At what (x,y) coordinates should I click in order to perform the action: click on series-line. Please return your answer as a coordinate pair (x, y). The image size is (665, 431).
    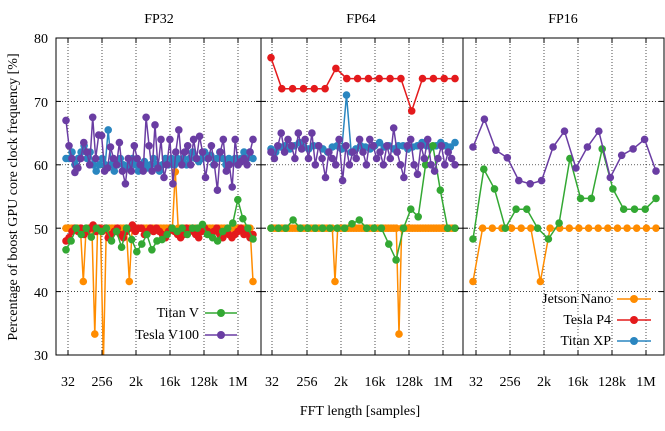
    Looking at the image, I should click on (564, 254).